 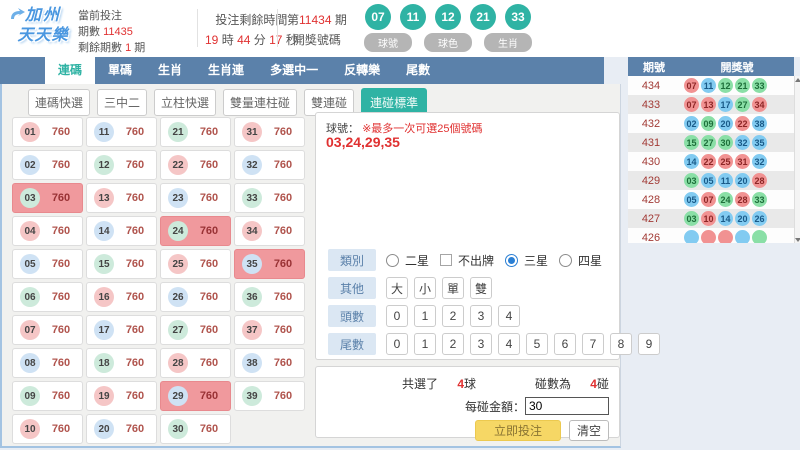 What do you see at coordinates (226, 70) in the screenshot?
I see `nav-tab: 生肖連` at bounding box center [226, 70].